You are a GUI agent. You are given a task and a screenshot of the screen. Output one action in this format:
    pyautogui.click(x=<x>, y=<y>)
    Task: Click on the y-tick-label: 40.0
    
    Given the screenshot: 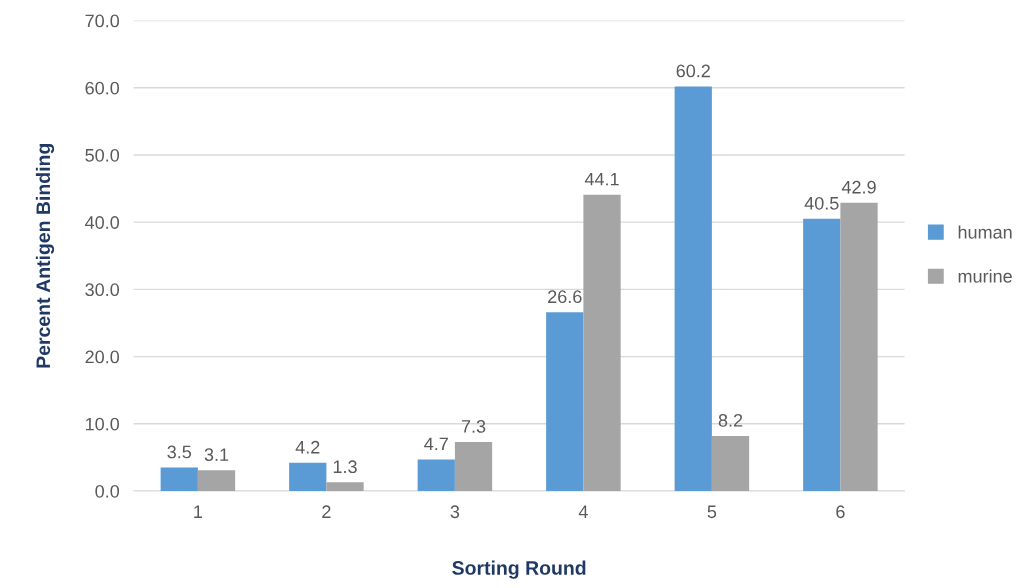 What is the action you would take?
    pyautogui.click(x=102, y=222)
    